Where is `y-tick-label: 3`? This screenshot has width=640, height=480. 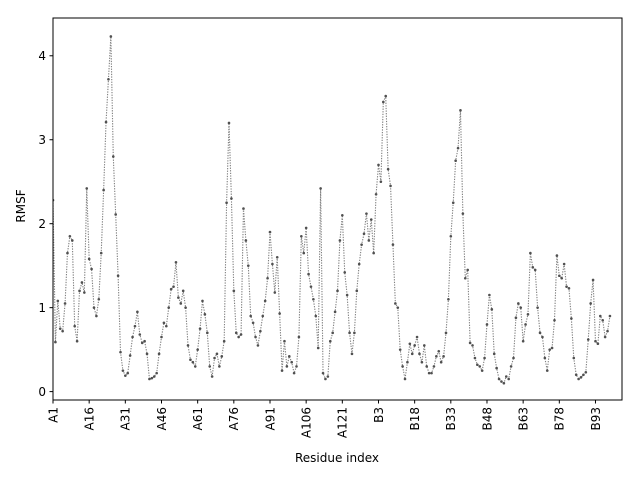 y-tick-label: 3 is located at coordinates (42, 140).